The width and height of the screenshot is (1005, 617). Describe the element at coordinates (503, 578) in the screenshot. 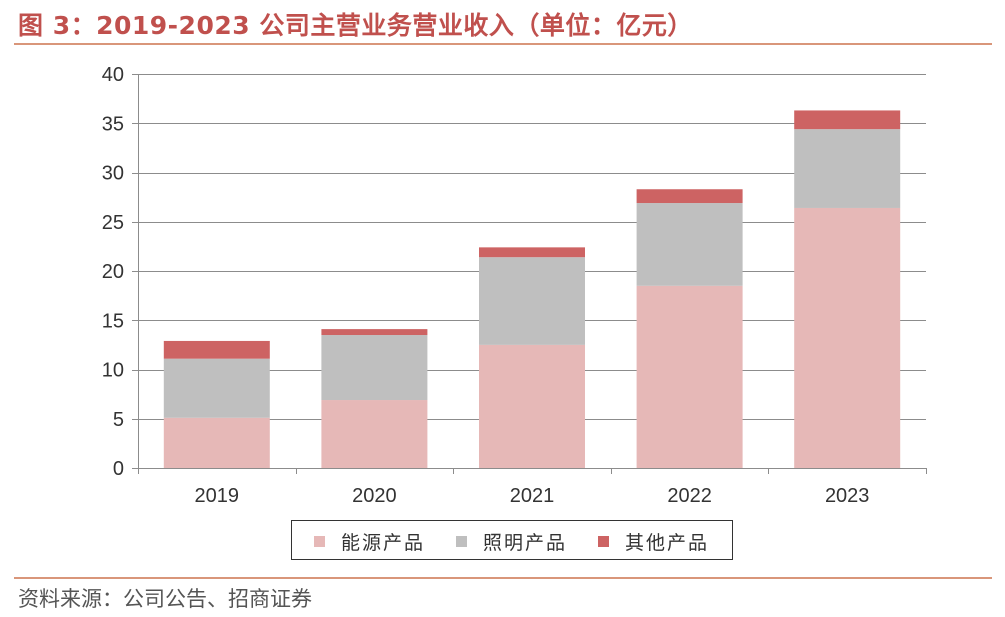

I see `footer-divider` at that location.